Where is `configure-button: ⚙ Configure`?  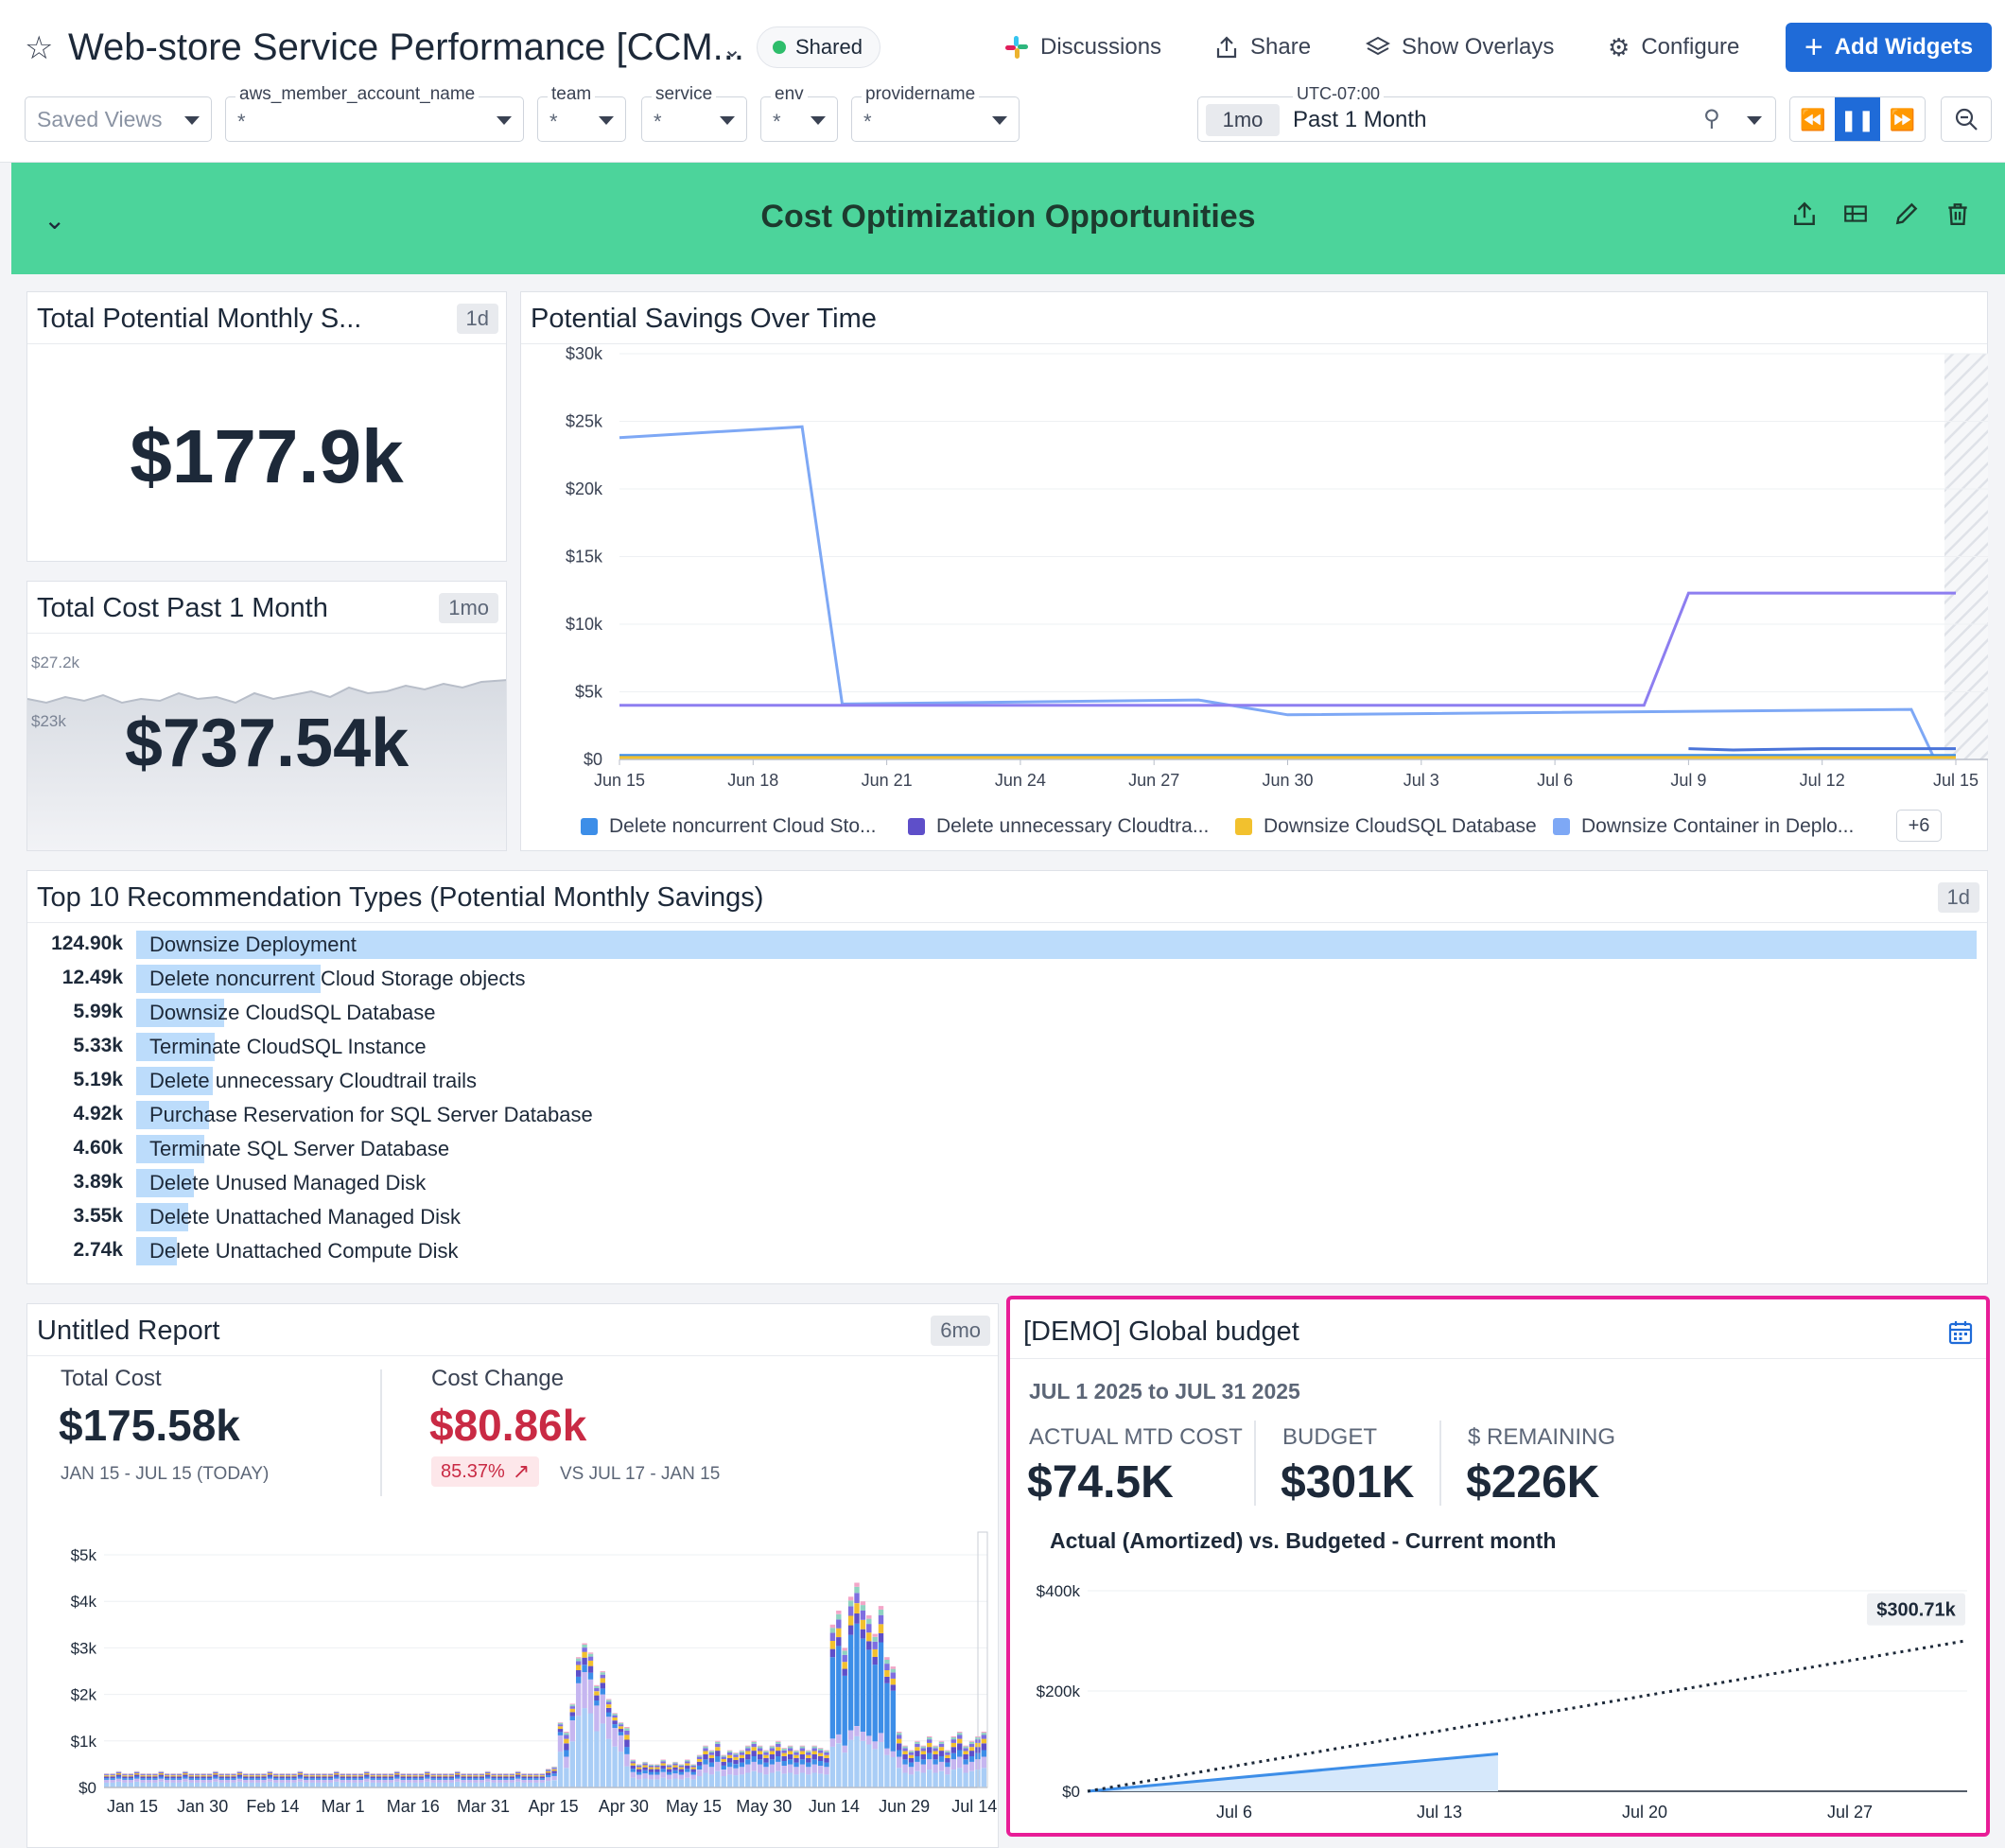 configure-button: ⚙ Configure is located at coordinates (1674, 47).